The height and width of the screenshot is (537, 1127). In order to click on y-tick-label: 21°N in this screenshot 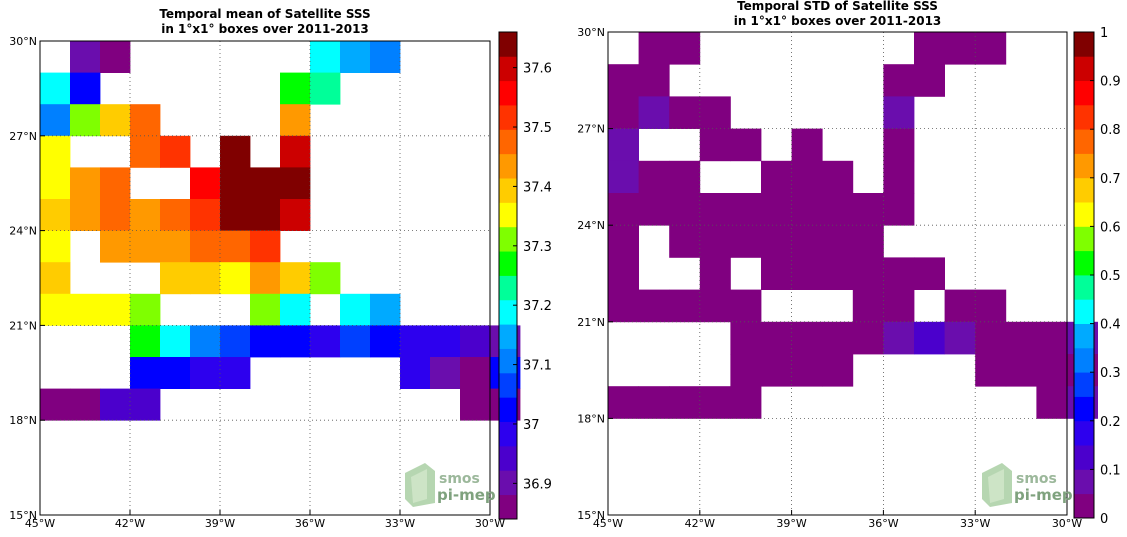, I will do `click(23, 325)`.